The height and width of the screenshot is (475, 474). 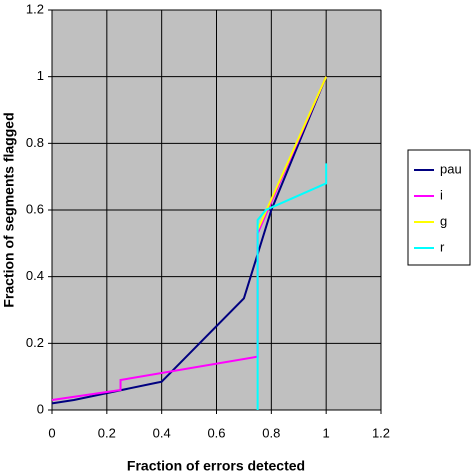 What do you see at coordinates (441, 194) in the screenshot?
I see `legend-label: i` at bounding box center [441, 194].